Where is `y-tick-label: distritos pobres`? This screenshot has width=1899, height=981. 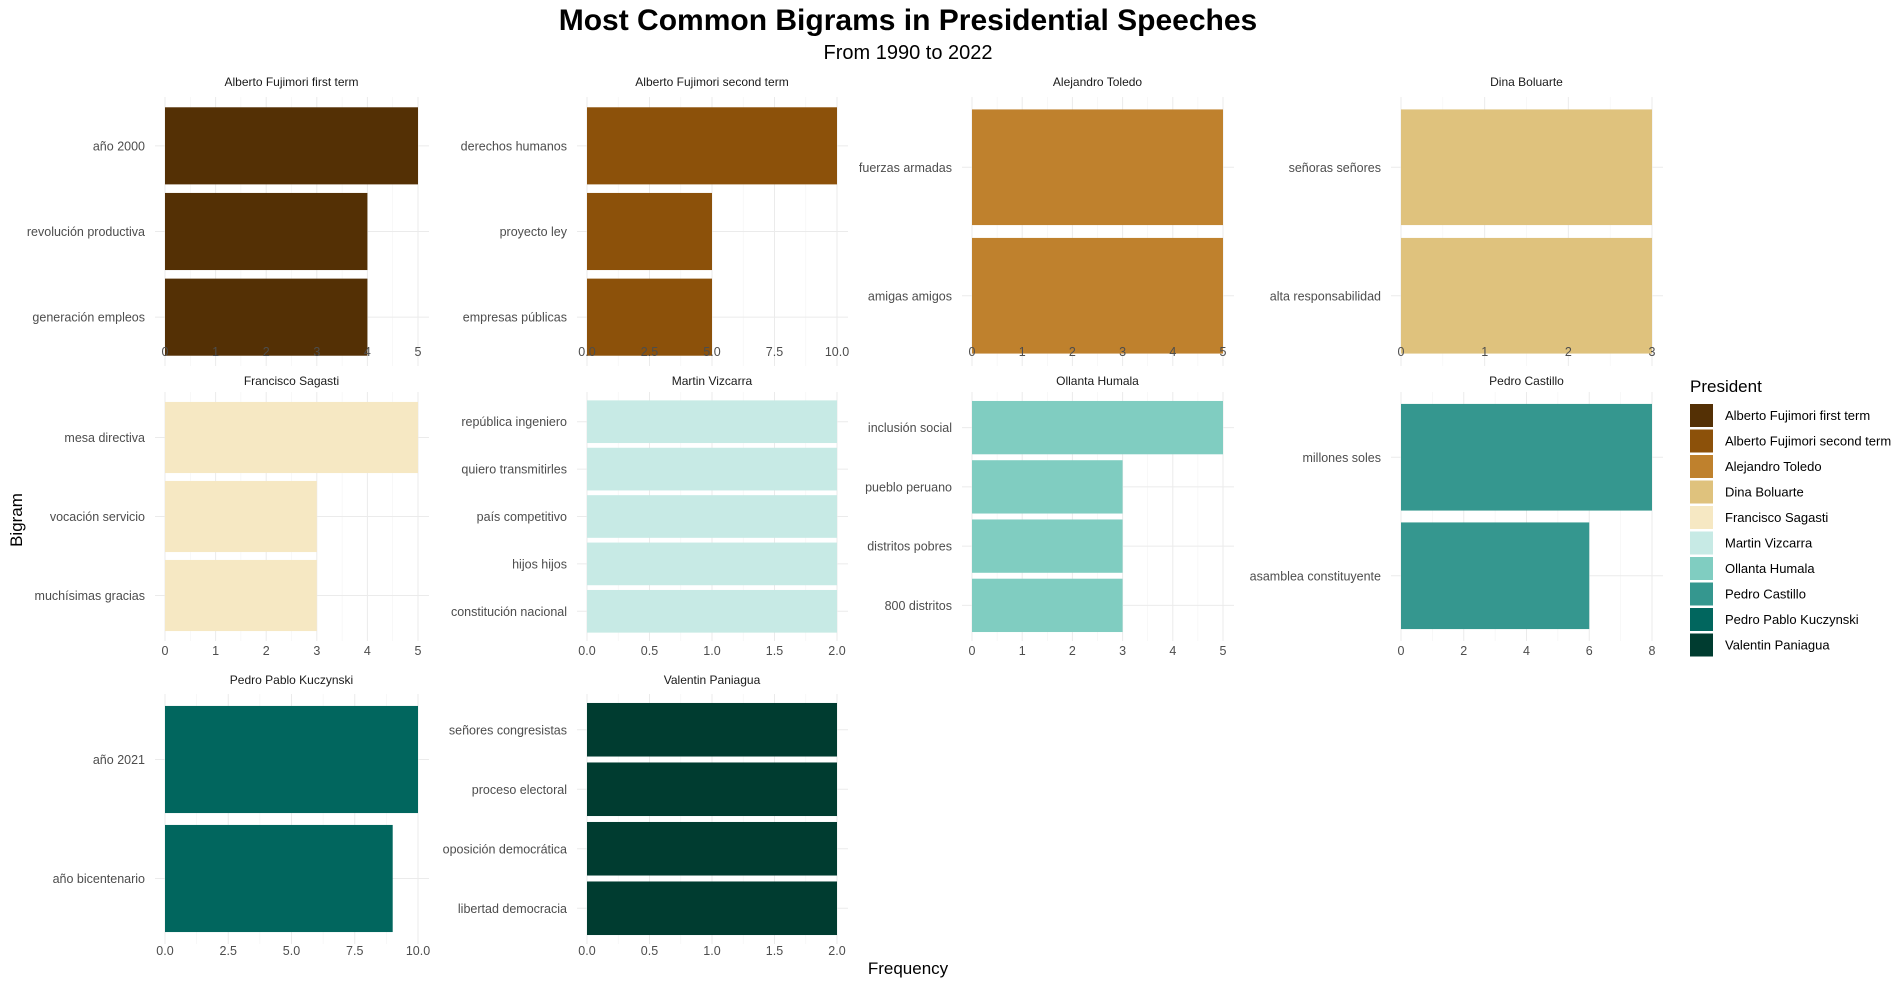 y-tick-label: distritos pobres is located at coordinates (909, 547).